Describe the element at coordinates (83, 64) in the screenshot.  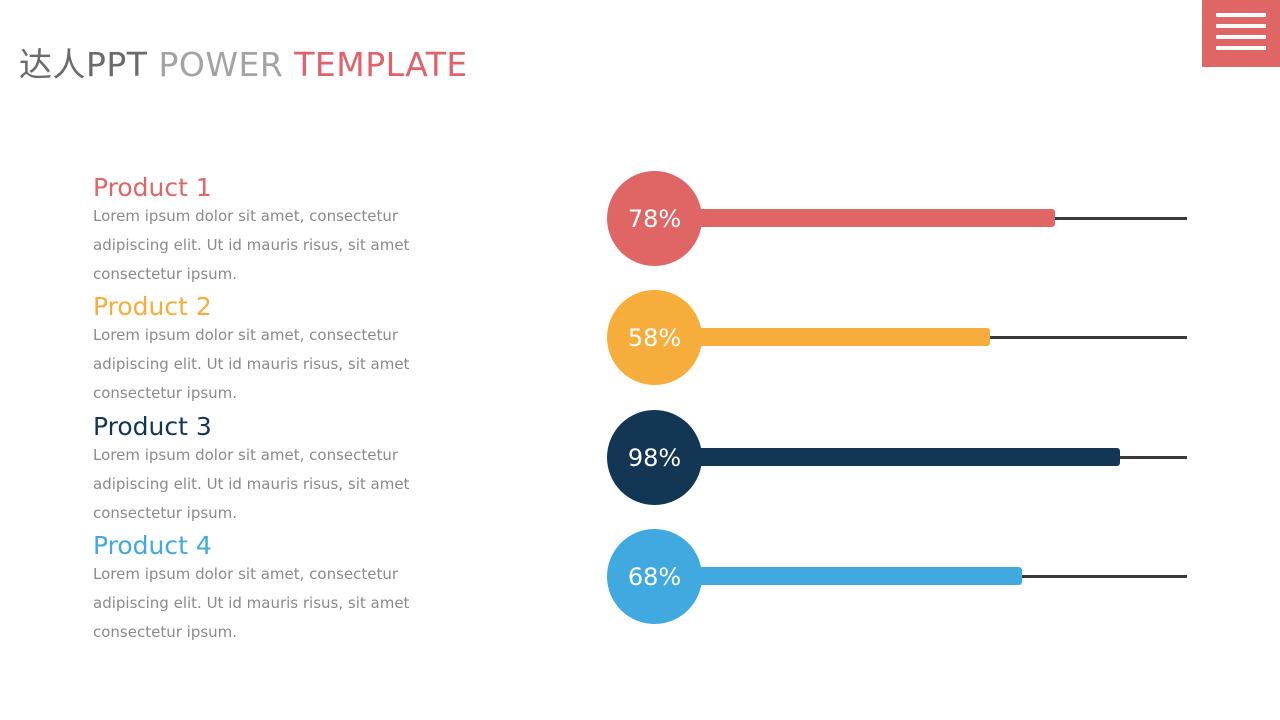
I see `title-part-brand: 达人PPT` at that location.